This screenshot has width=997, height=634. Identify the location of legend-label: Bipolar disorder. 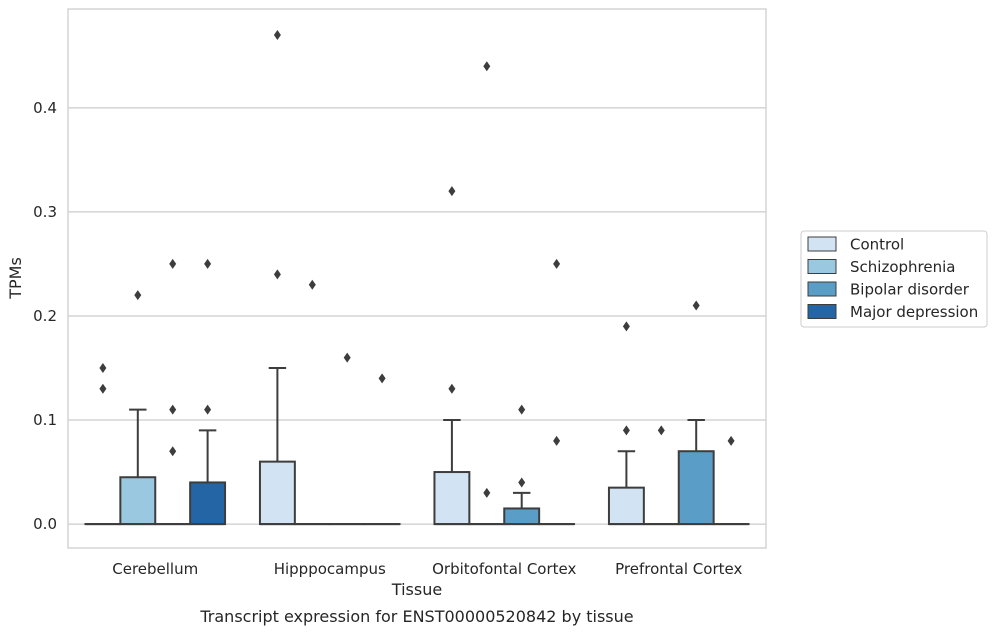
(910, 290).